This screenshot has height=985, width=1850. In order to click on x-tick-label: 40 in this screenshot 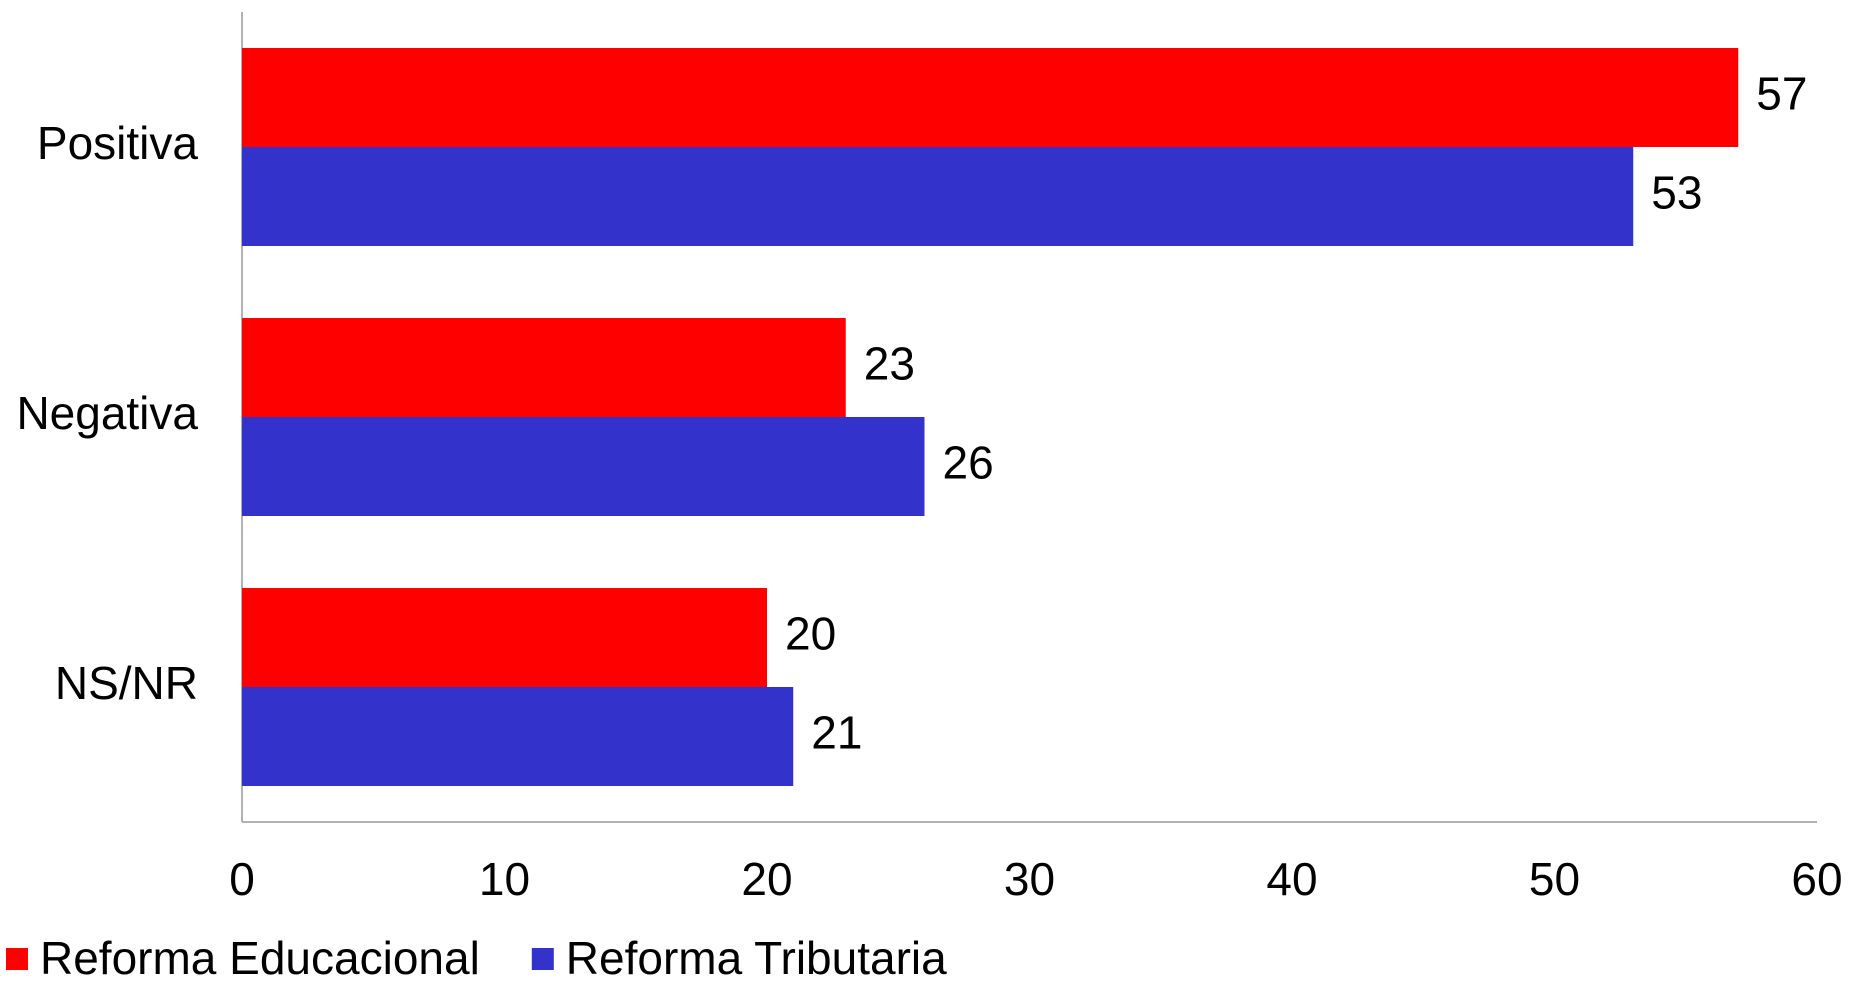, I will do `click(1291, 879)`.